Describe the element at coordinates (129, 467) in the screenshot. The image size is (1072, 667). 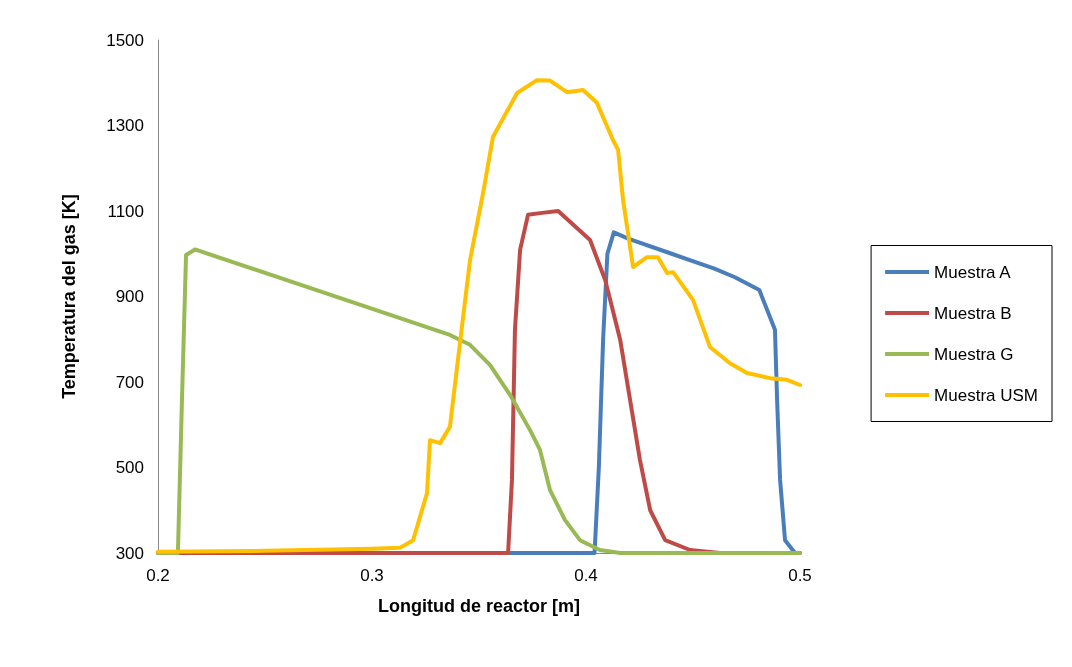
I see `y-tick-label: 500` at that location.